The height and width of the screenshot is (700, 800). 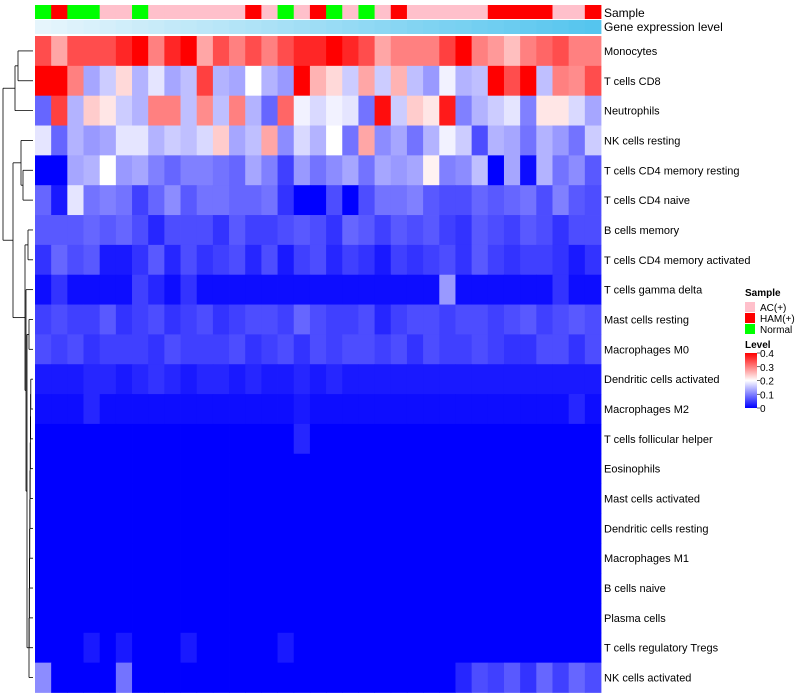 What do you see at coordinates (632, 470) in the screenshot?
I see `row-label: Eosinophils` at bounding box center [632, 470].